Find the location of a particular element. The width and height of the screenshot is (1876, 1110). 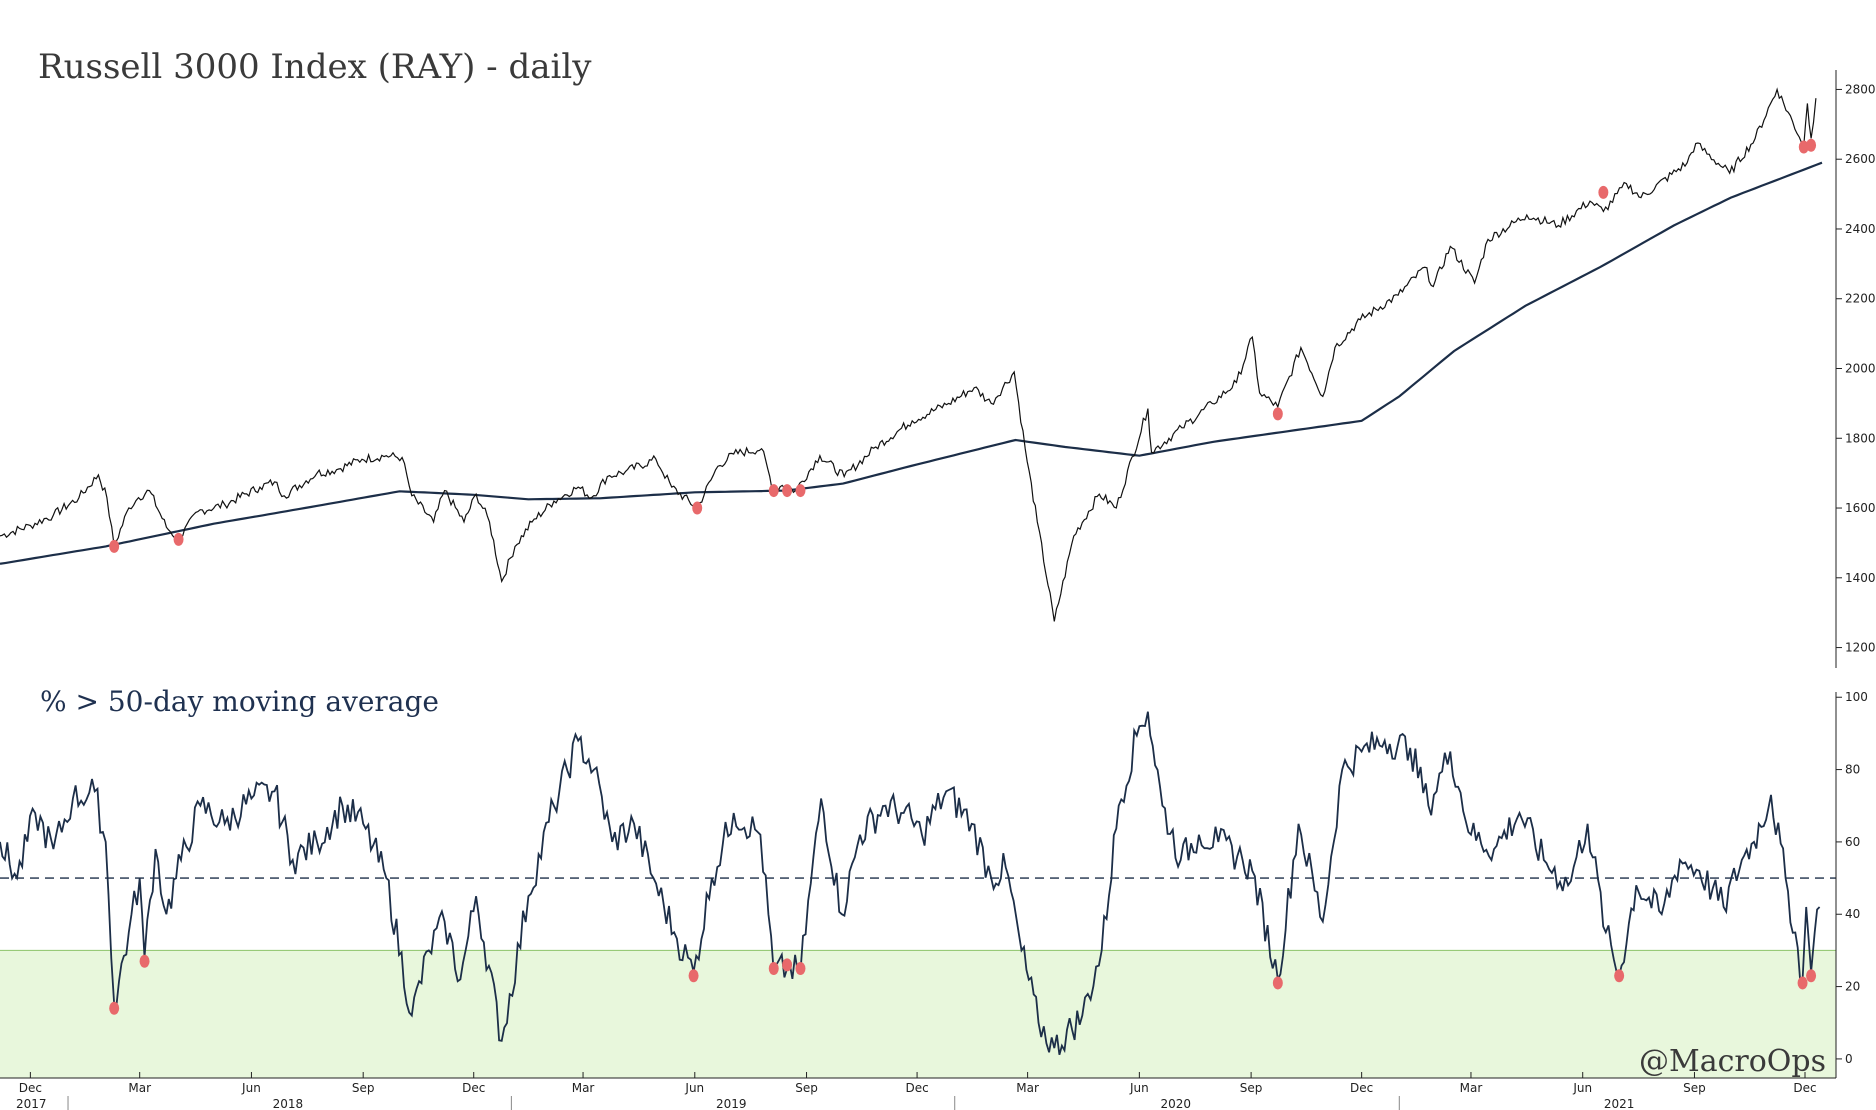

price-y-tick-label: 1200 is located at coordinates (1860, 648).